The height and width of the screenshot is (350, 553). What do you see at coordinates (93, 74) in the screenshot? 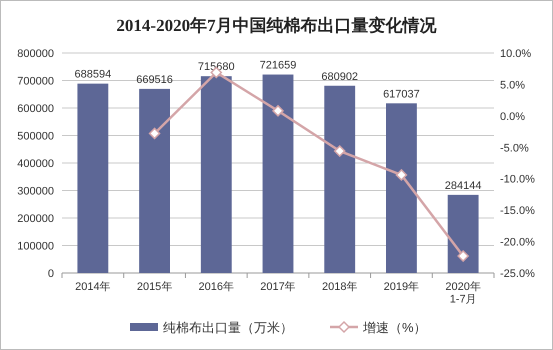
I see `data-label: 688594` at bounding box center [93, 74].